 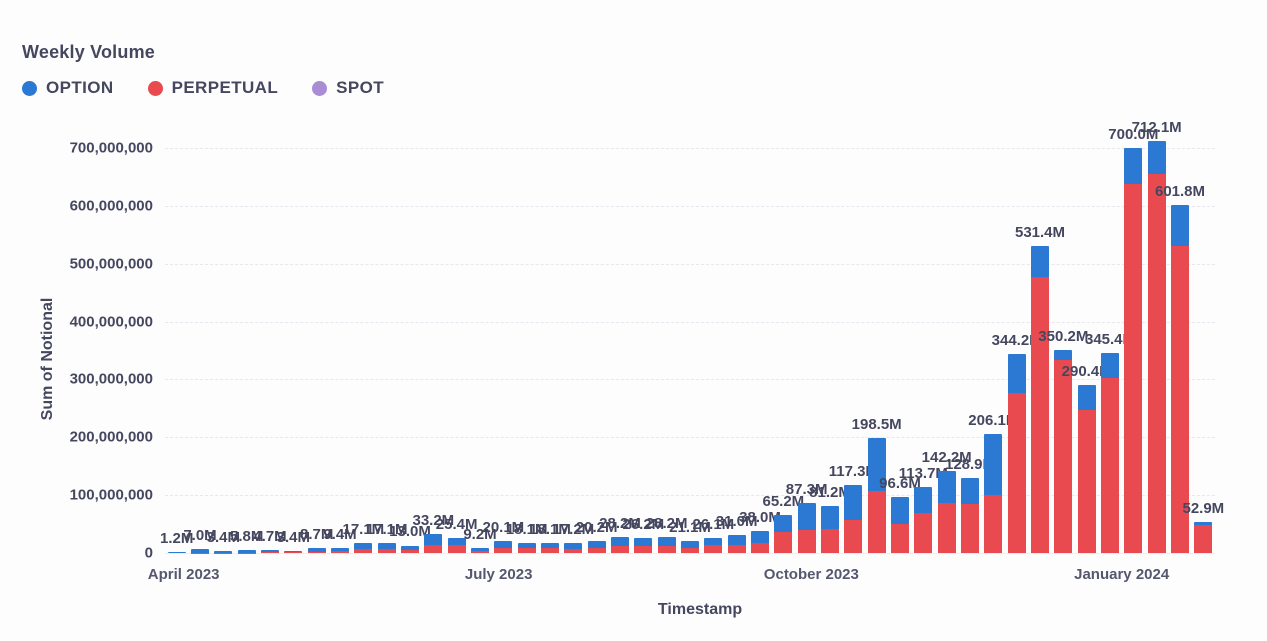 What do you see at coordinates (348, 88) in the screenshot?
I see `legend-item-spot: SPOT` at bounding box center [348, 88].